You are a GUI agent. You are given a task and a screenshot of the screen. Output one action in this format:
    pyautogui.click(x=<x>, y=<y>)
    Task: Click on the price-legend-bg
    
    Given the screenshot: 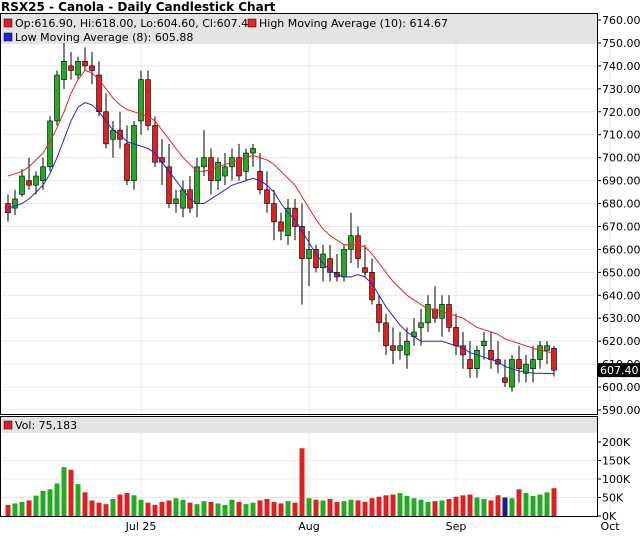 What is the action you would take?
    pyautogui.click(x=299, y=29)
    